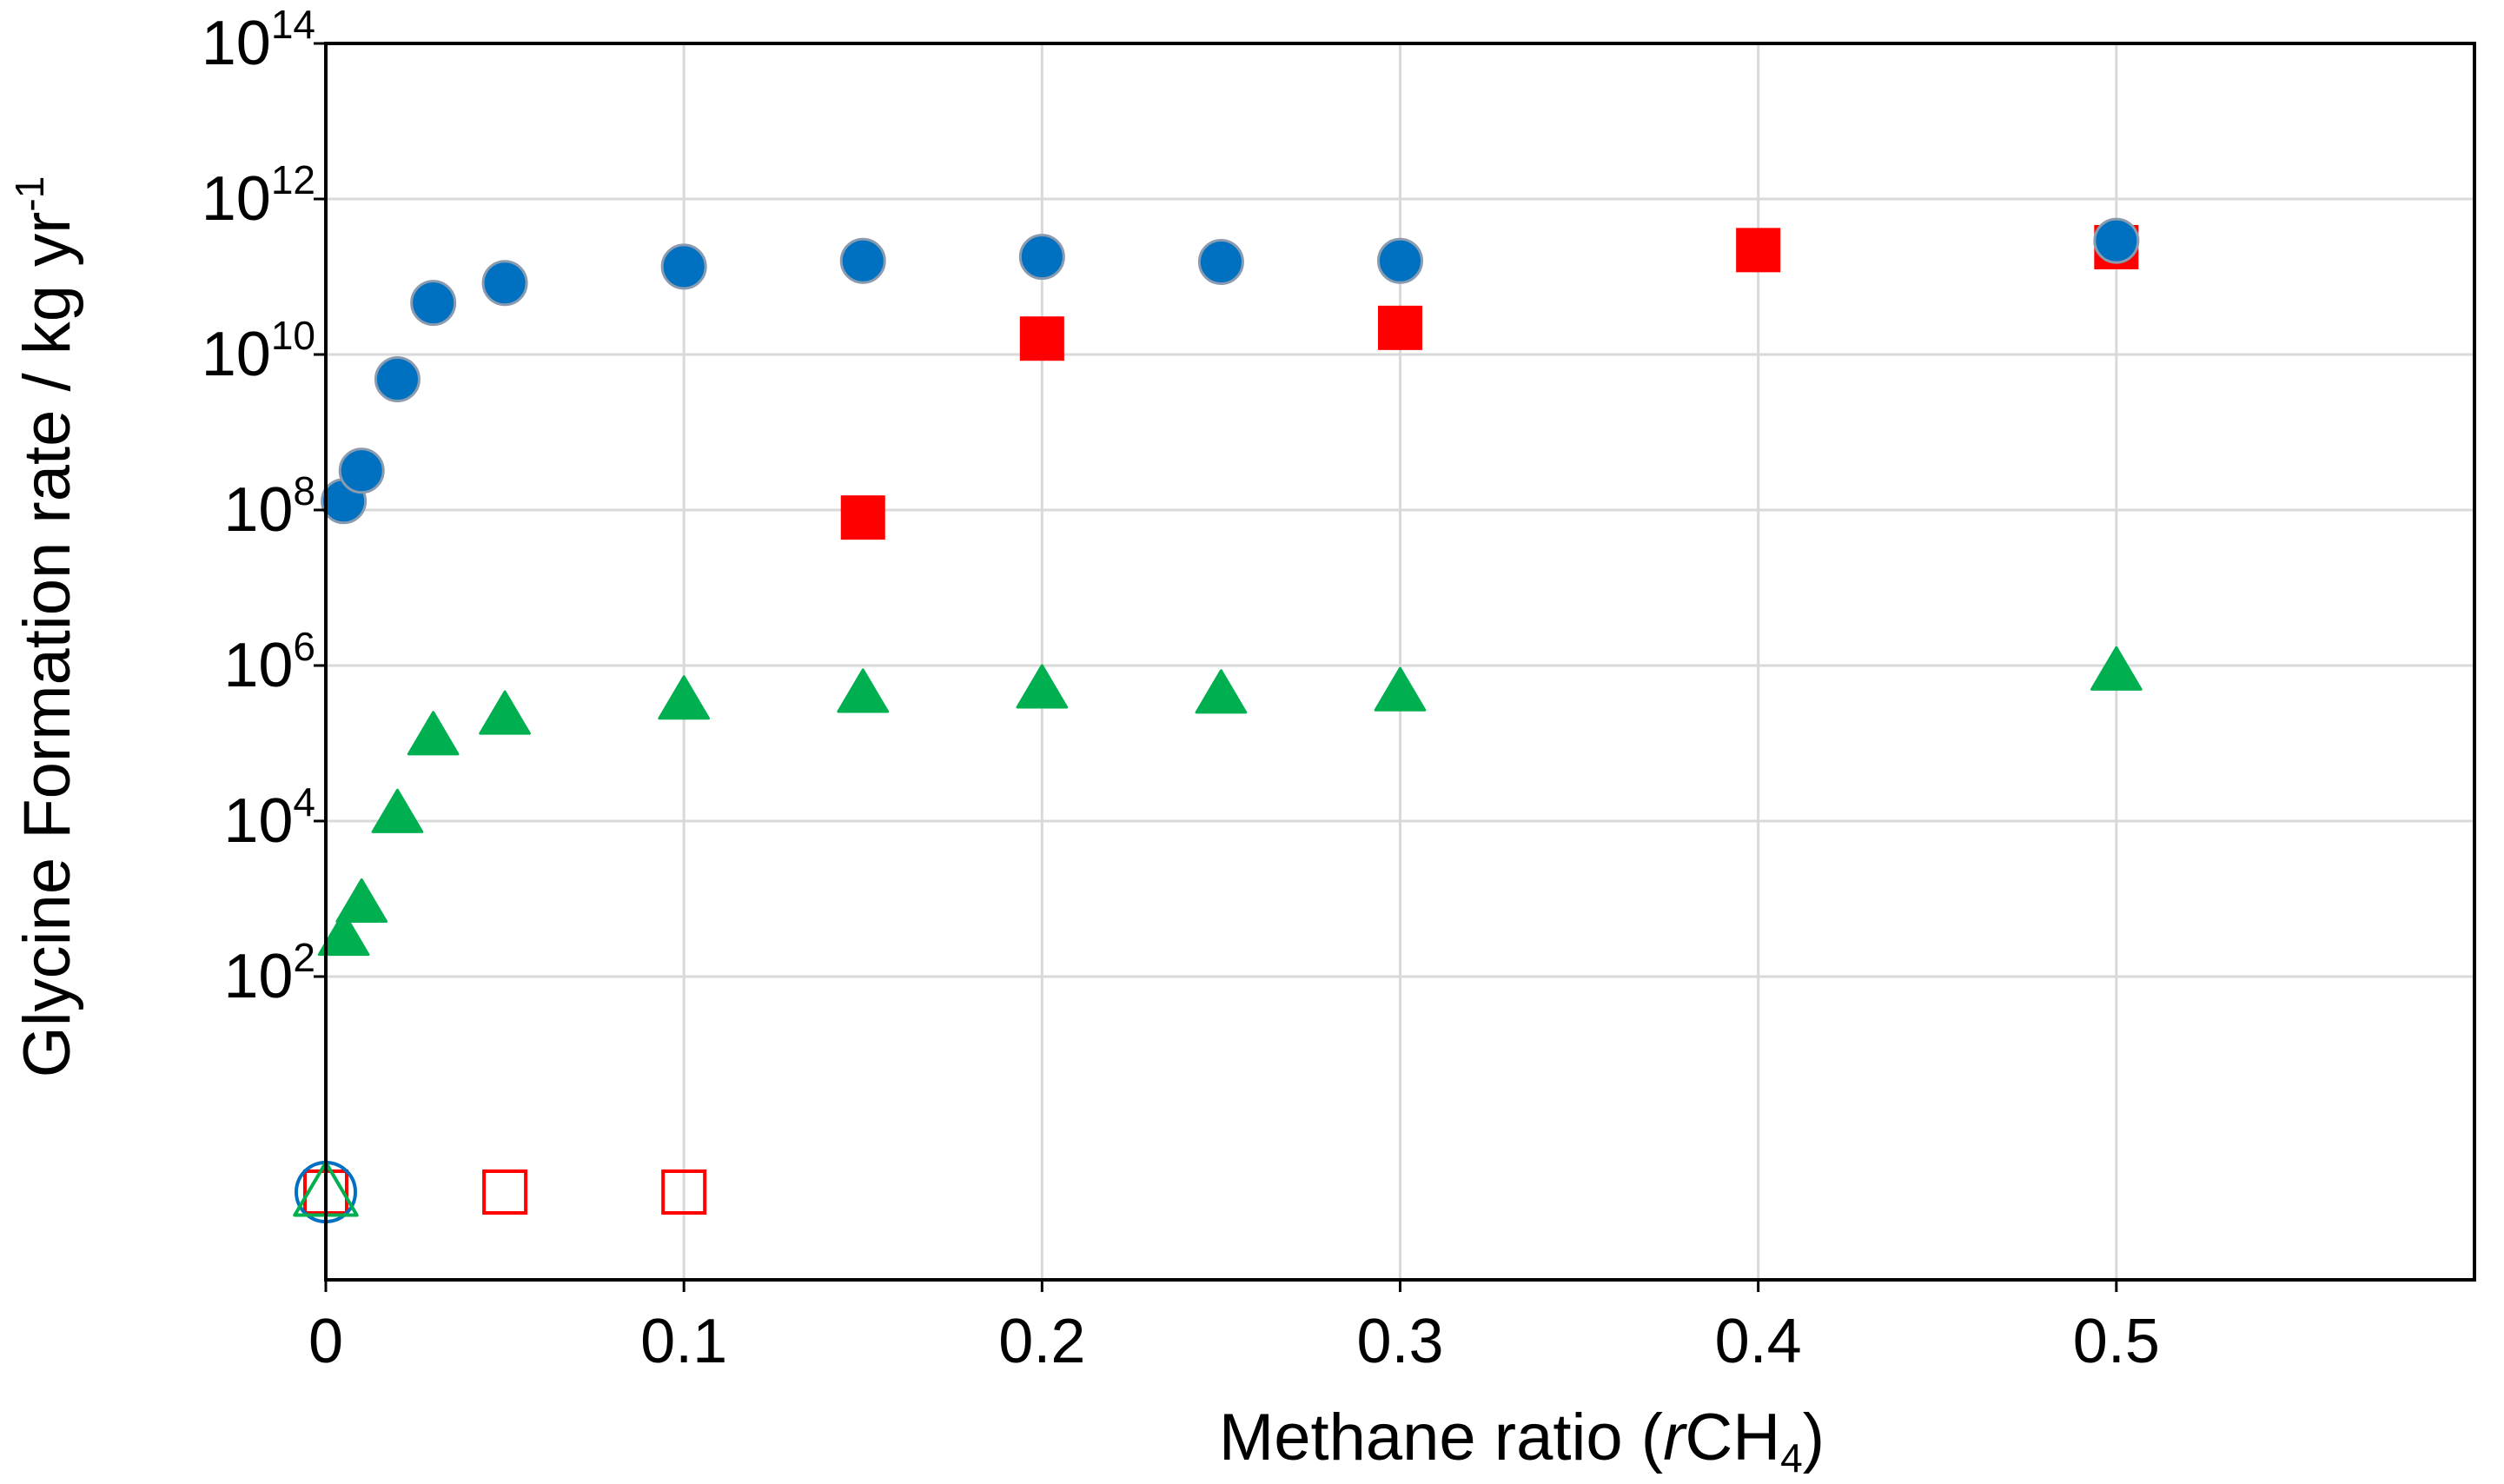 The height and width of the screenshot is (1484, 2504). Describe the element at coordinates (1814, 1437) in the screenshot. I see `x-axis-title-close: )` at that location.